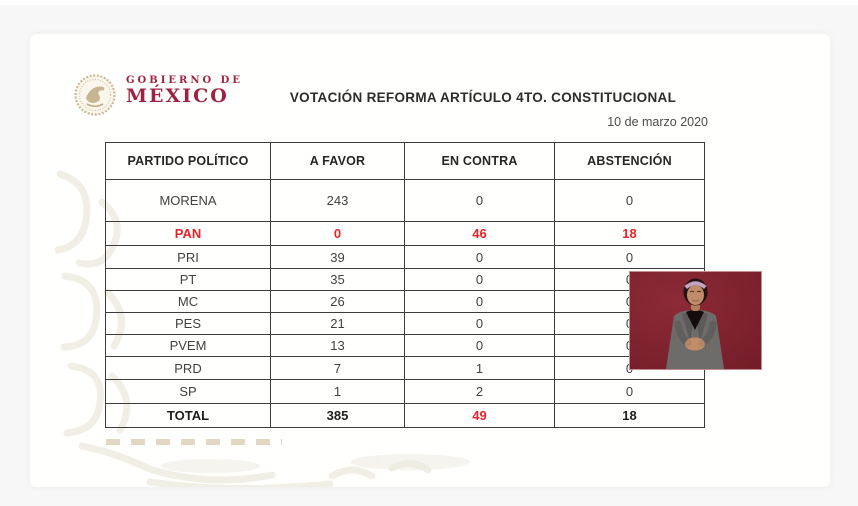 The height and width of the screenshot is (506, 858). I want to click on sign-language-interpreter-video, so click(695, 320).